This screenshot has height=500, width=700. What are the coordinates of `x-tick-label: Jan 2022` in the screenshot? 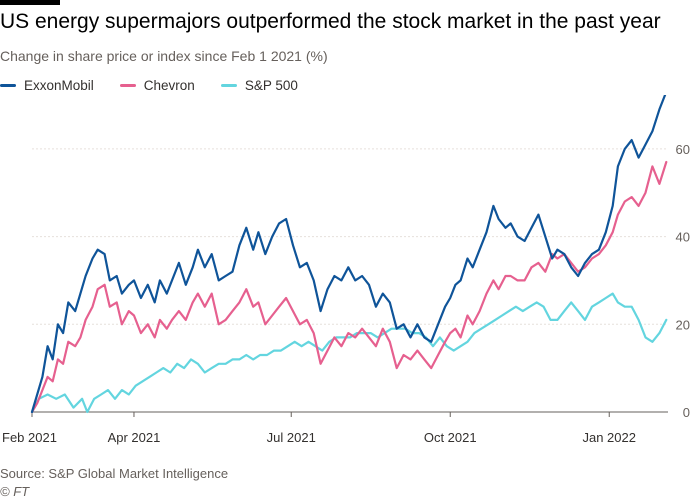 It's located at (609, 437).